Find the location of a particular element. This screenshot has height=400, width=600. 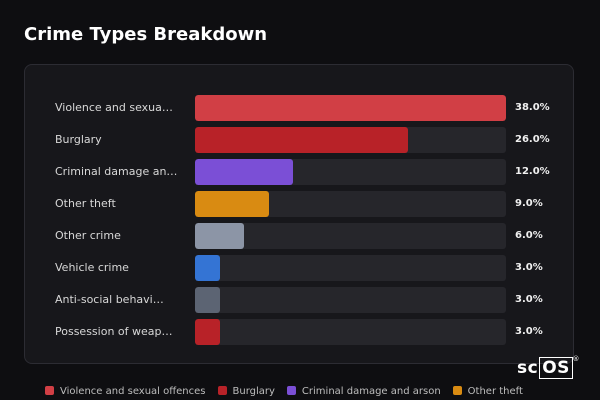

legend-label: Violence and sexual offences is located at coordinates (133, 391).